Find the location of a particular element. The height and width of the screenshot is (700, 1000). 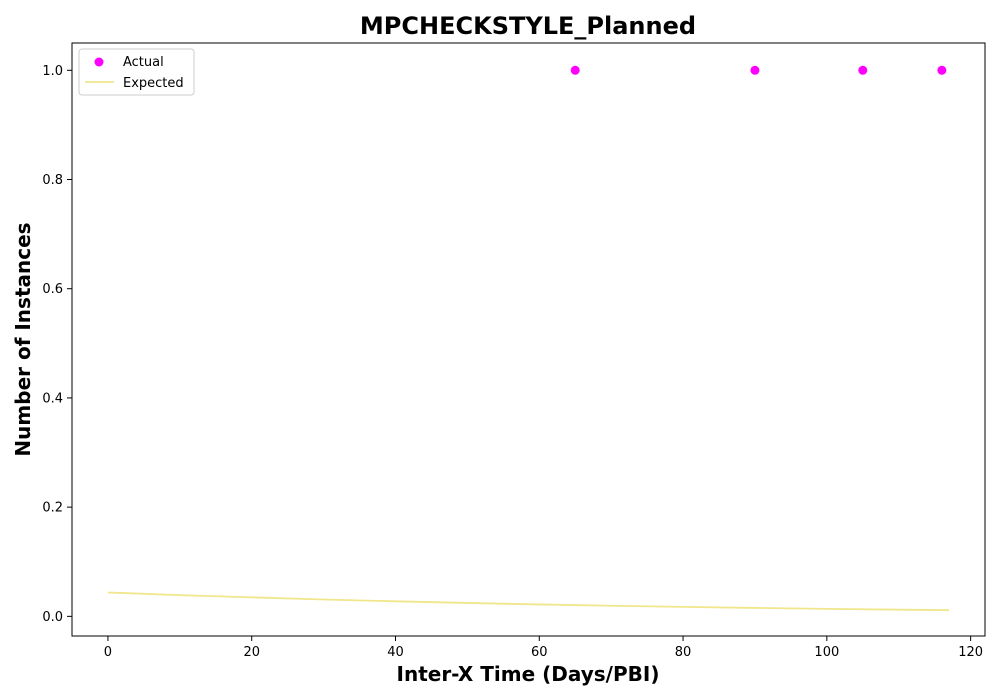

x-tick-label: 80 is located at coordinates (683, 652).